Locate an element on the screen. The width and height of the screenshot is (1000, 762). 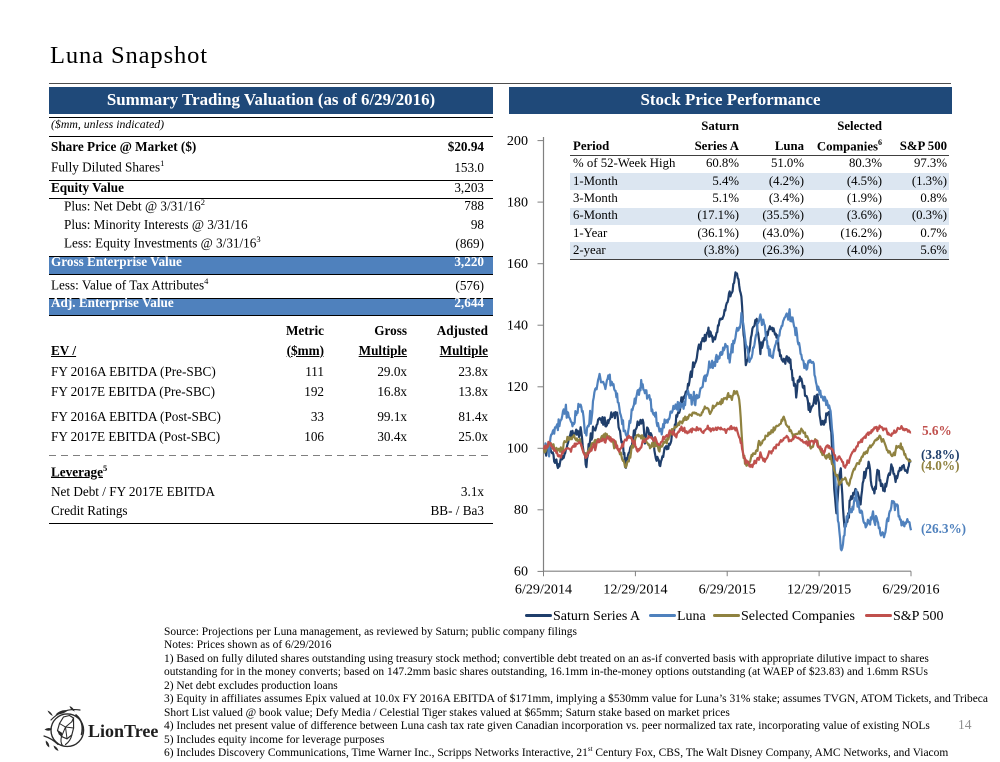
svg-text: 6/29/2015 is located at coordinates (727, 590).